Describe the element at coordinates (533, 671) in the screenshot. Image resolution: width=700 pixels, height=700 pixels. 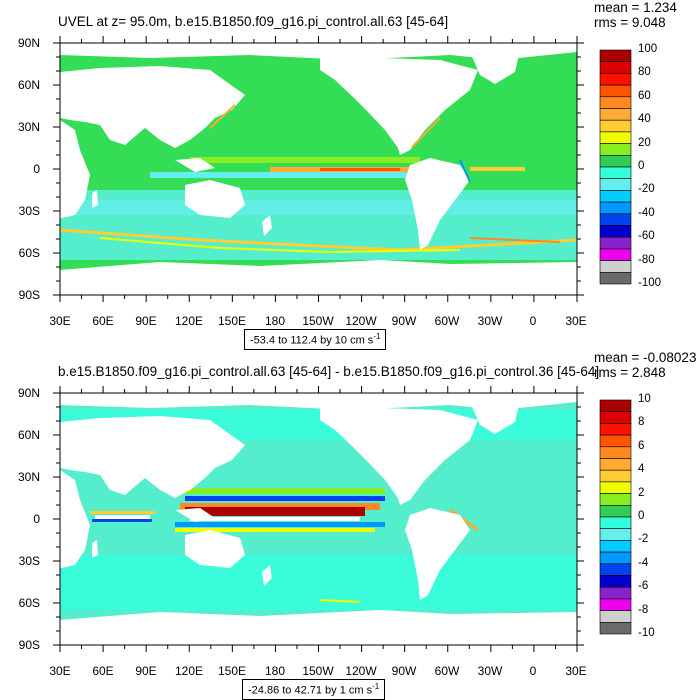
I see `lon-label: 0` at that location.